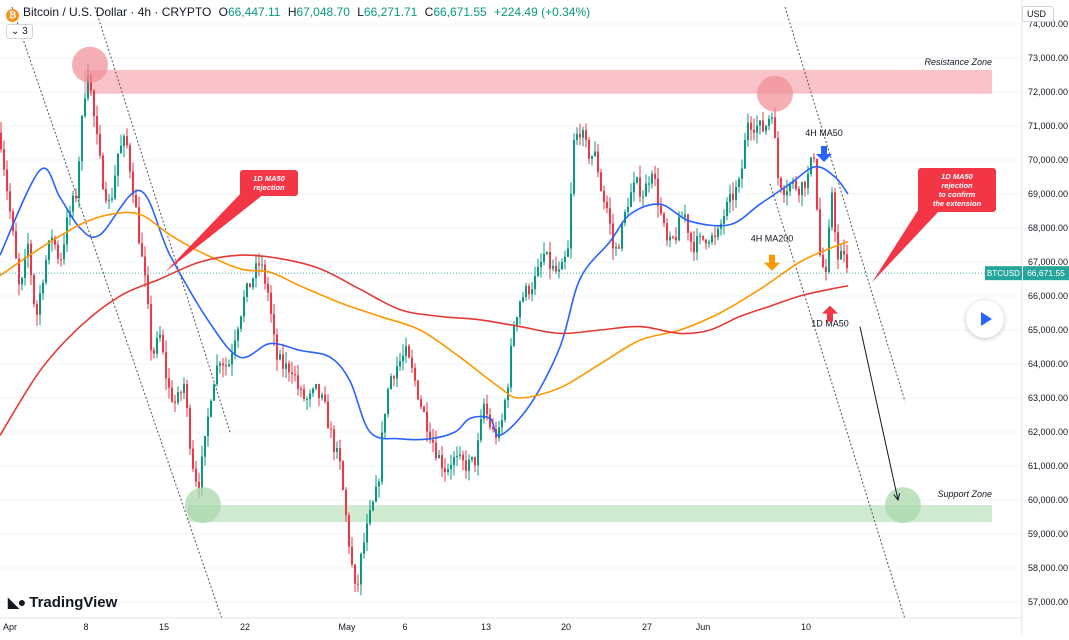 This screenshot has height=640, width=1069. I want to click on indicators-toggle: ⌄ 3, so click(19, 31).